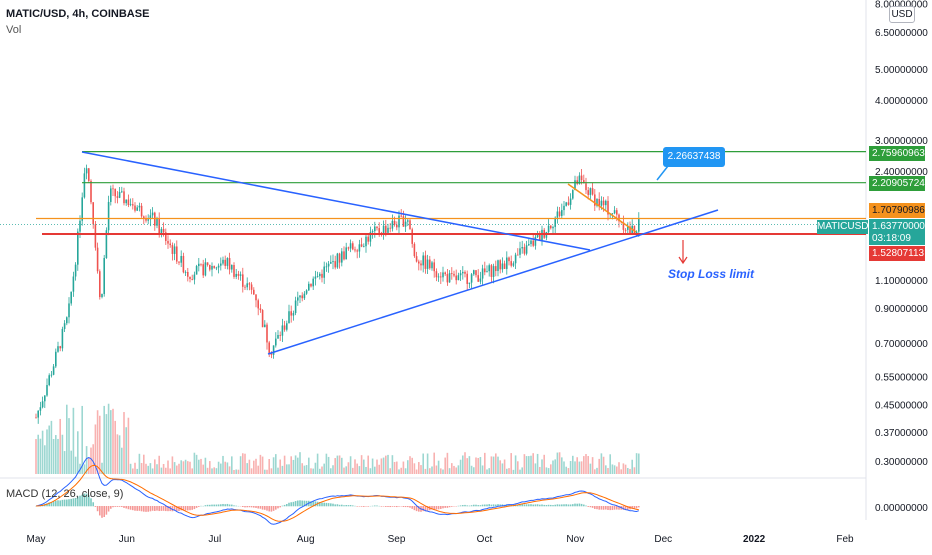 The width and height of the screenshot is (932, 555). What do you see at coordinates (902, 14) in the screenshot?
I see `currency-badge: USD` at bounding box center [902, 14].